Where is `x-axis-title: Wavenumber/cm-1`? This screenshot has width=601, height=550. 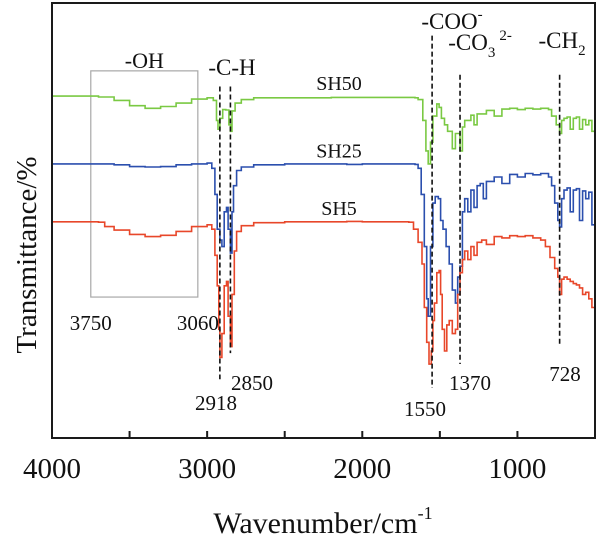 x-axis-title: Wavenumber/cm-1 is located at coordinates (322, 521).